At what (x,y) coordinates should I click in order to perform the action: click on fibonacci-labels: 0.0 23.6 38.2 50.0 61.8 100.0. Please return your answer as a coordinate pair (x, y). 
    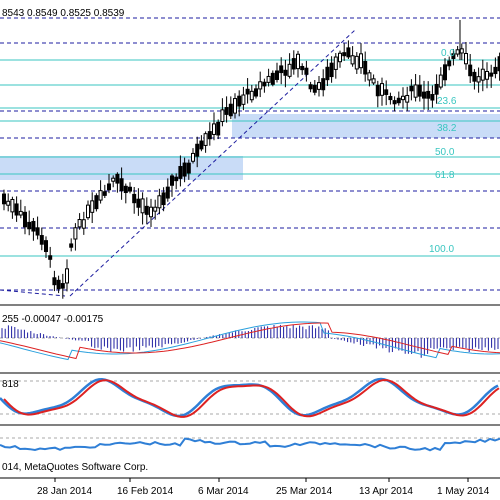
    Looking at the image, I should click on (443, 151).